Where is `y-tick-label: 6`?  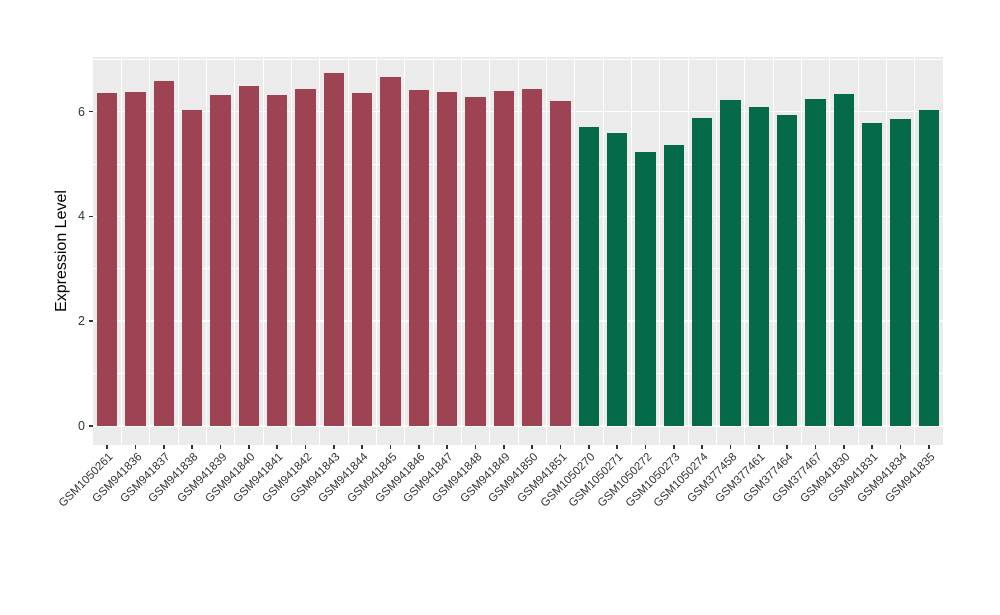
y-tick-label: 6 is located at coordinates (81, 111).